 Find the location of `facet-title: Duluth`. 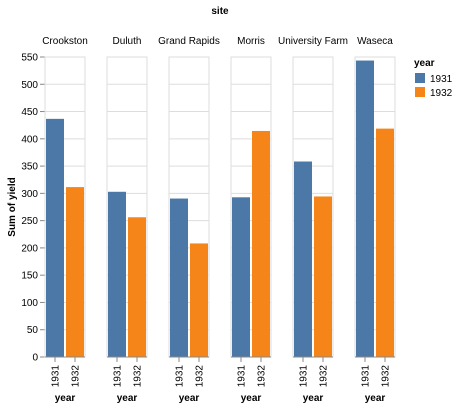

facet-title: Duluth is located at coordinates (127, 41).